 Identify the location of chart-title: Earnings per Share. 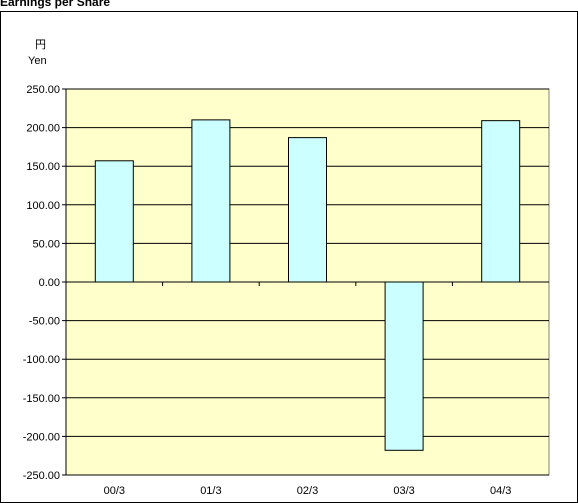
(55, 4).